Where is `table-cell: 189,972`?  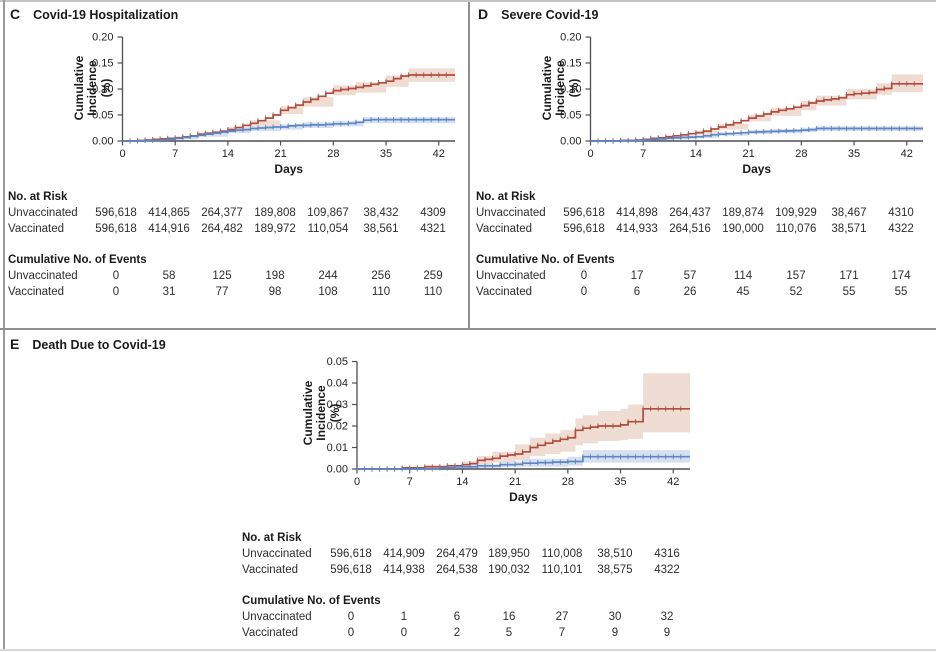
table-cell: 189,972 is located at coordinates (275, 228).